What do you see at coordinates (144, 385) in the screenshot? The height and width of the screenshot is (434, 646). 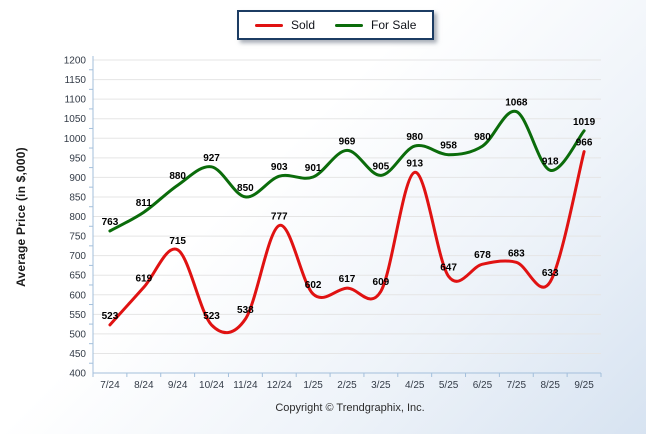 I see `x-tick-label: 8/24` at bounding box center [144, 385].